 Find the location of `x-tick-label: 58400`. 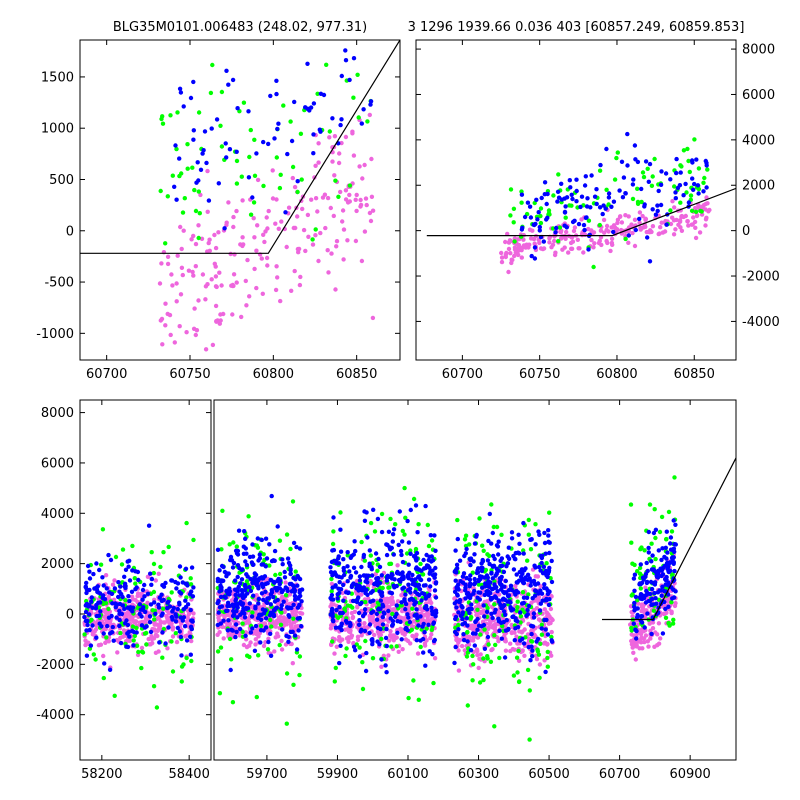

x-tick-label: 58400 is located at coordinates (188, 774).